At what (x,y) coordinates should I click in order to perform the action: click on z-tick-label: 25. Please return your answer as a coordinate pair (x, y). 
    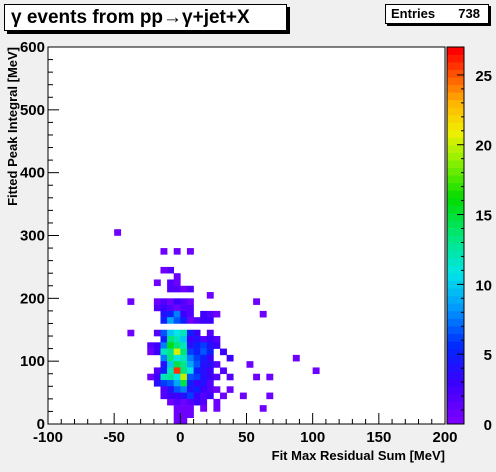
    Looking at the image, I should click on (483, 76).